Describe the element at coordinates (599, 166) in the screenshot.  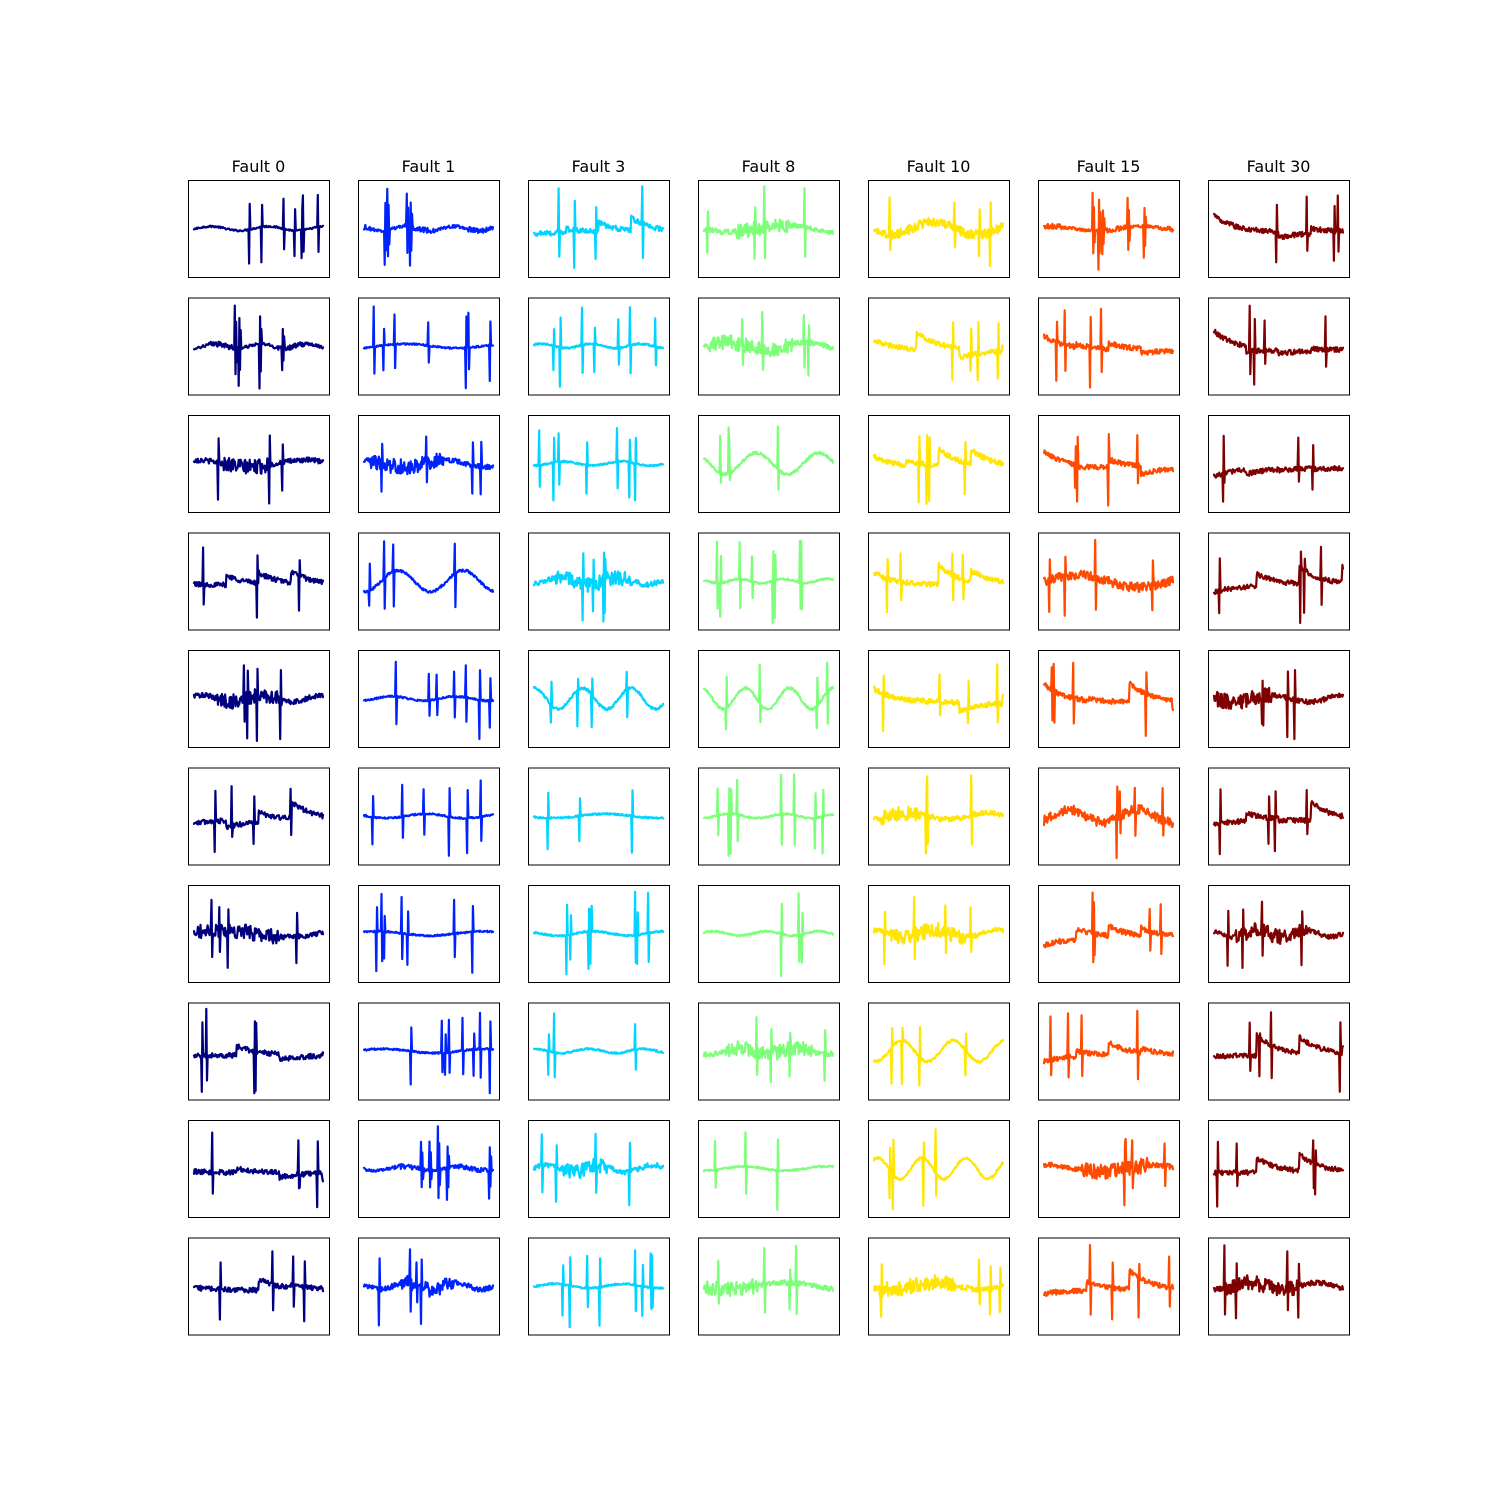
I see `column-title: Fault 3` at that location.